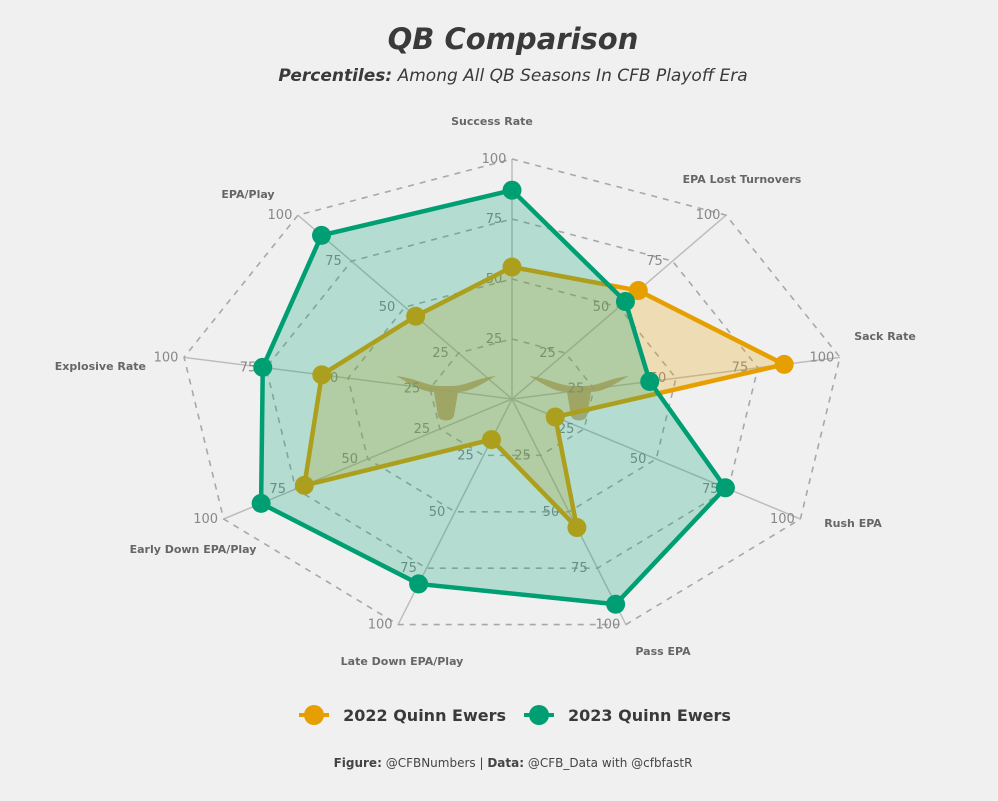  I want to click on legend-key-2023, so click(539, 715).